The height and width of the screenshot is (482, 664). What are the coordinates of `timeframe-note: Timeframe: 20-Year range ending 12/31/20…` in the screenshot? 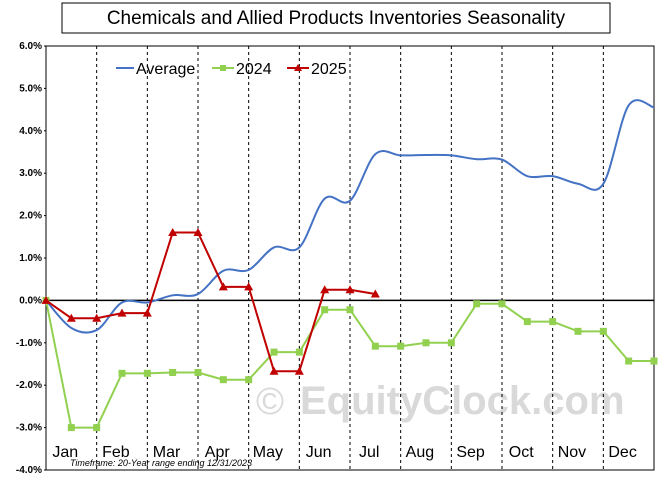 It's located at (161, 463).